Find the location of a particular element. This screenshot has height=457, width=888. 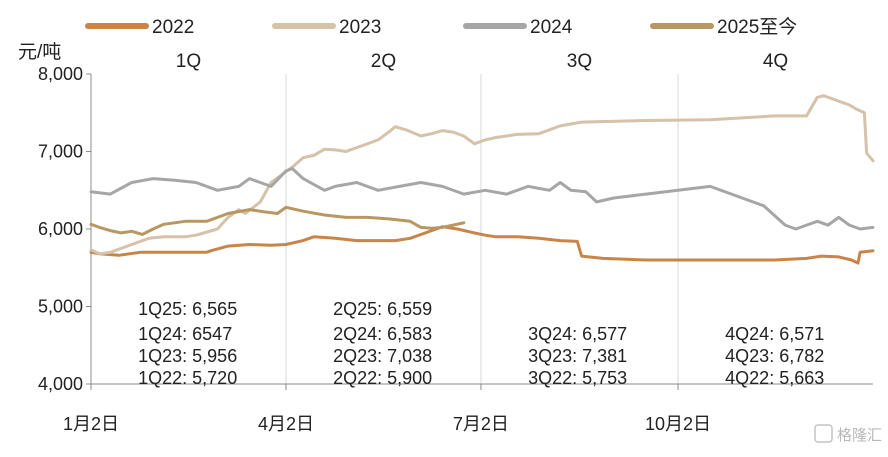

annotation-line: 3Q22: 5,753 is located at coordinates (577, 378).